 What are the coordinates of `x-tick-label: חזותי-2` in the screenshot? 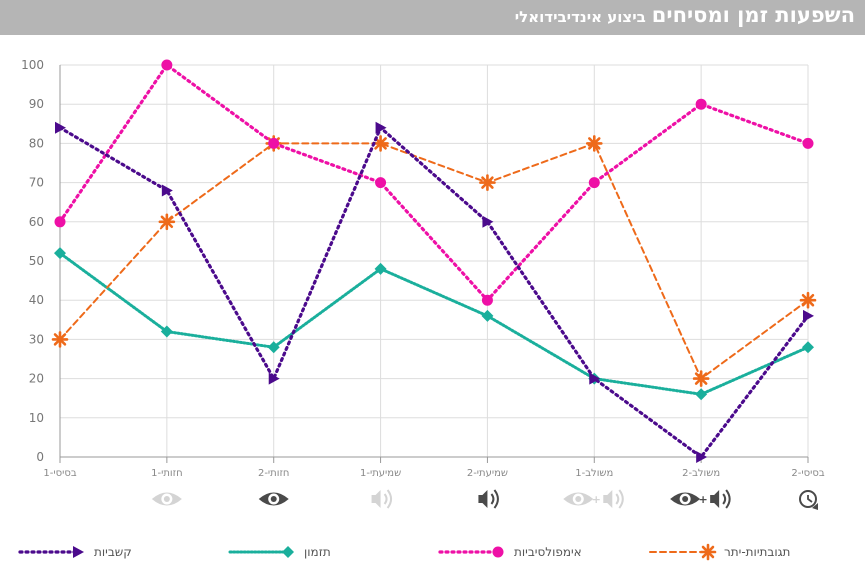 It's located at (274, 473).